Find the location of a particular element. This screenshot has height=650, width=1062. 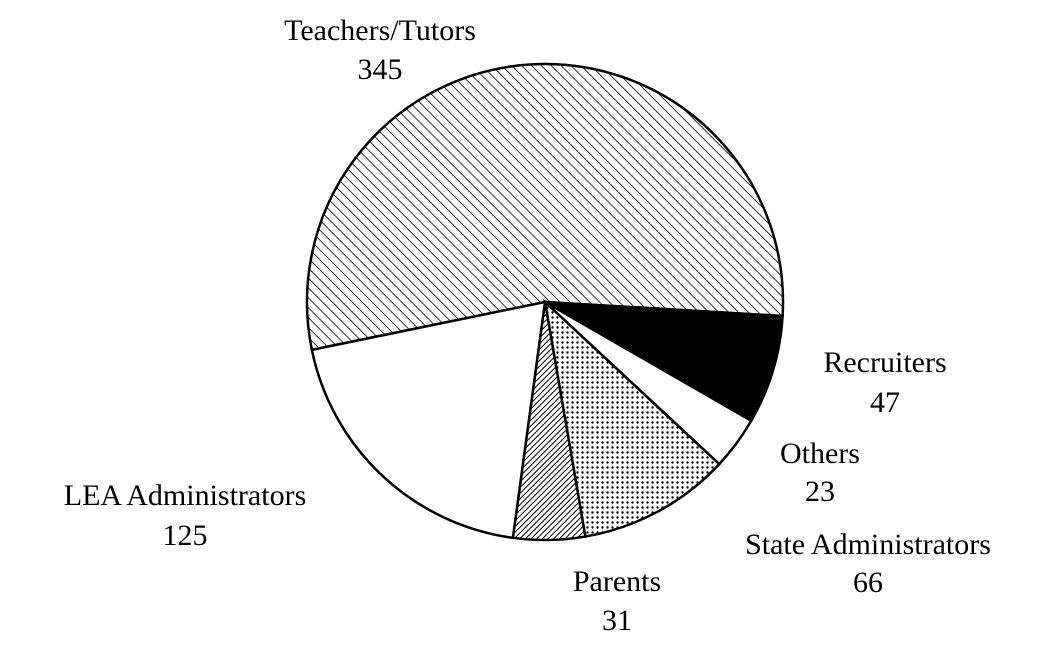

slice-label: Others is located at coordinates (820, 453).